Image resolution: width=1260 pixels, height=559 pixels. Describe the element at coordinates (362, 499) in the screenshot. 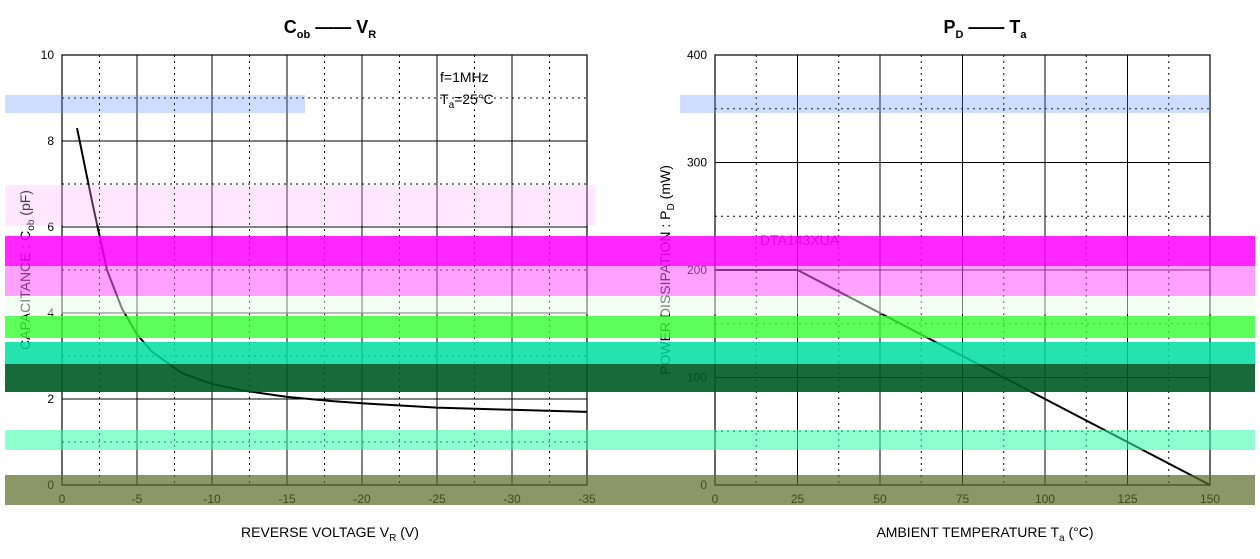

I see `x-tick-label: -20` at that location.